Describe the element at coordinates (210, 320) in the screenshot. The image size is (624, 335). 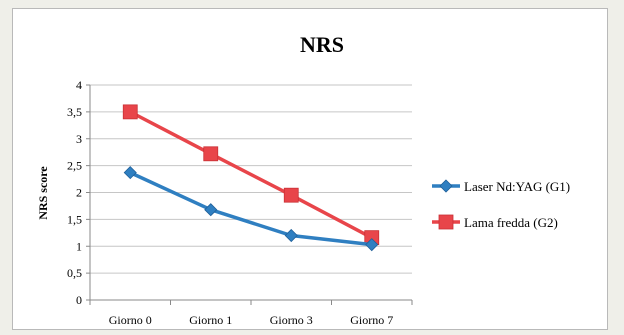
I see `x-tick-label: Giorno 1` at that location.